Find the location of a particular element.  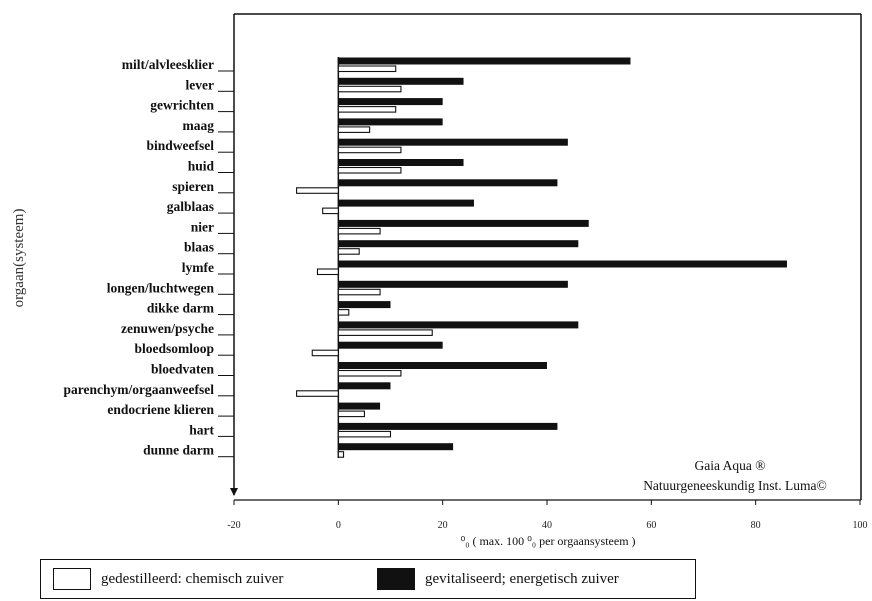

x-tick-label: 100 is located at coordinates (860, 525).